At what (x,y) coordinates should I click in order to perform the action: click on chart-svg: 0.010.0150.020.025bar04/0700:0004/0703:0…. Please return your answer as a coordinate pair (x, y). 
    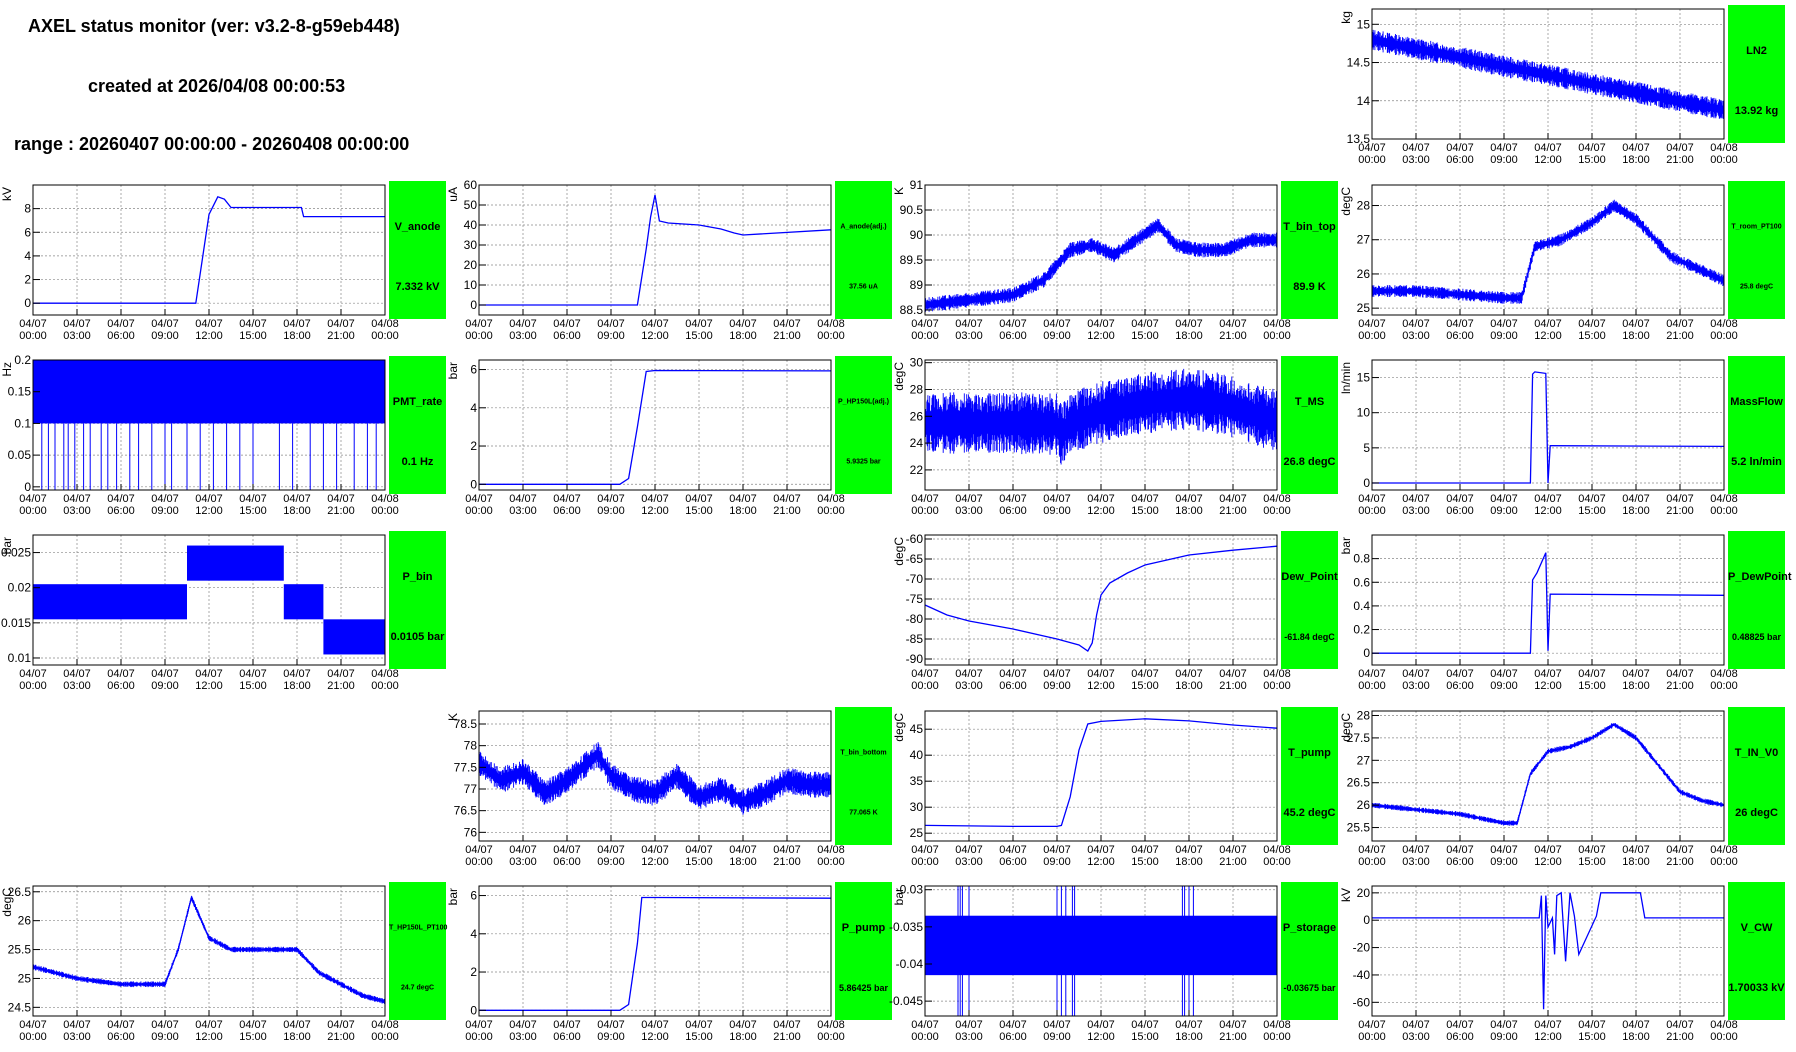
    Looking at the image, I should click on (199, 613).